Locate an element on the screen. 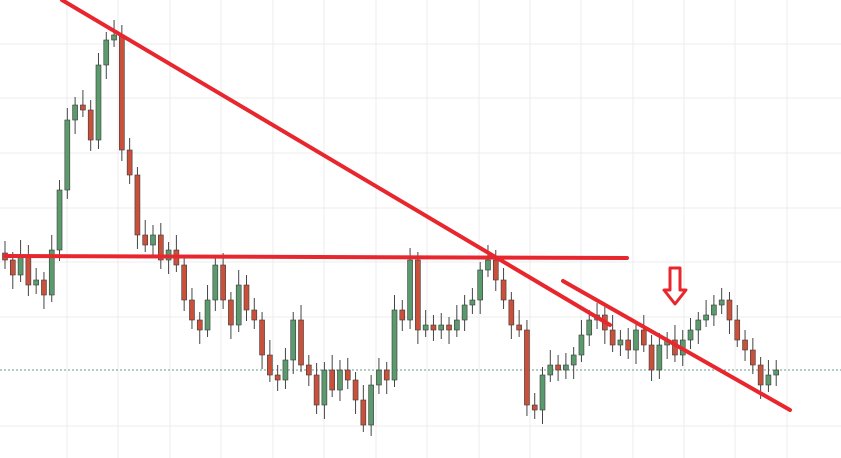  support-line is located at coordinates (316, 257).